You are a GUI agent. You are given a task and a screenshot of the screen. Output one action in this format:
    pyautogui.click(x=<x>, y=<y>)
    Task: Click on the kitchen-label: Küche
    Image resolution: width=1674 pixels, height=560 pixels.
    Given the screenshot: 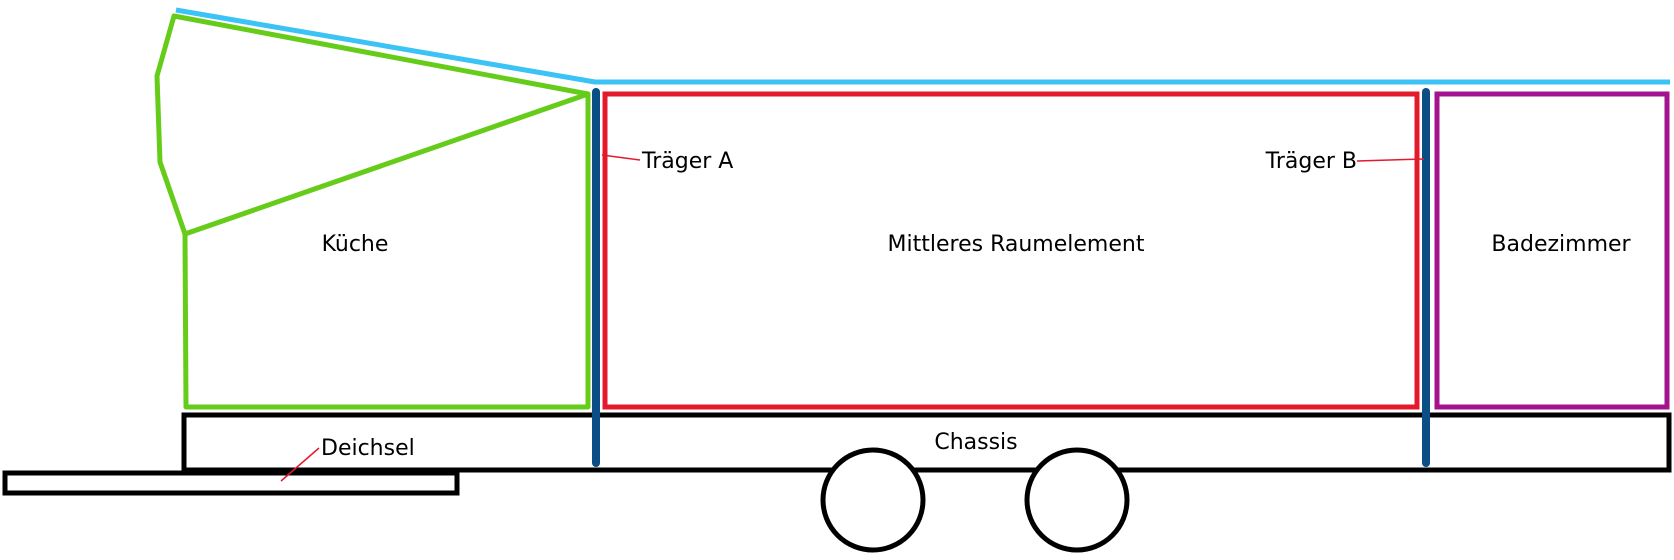 What is the action you would take?
    pyautogui.click(x=355, y=244)
    